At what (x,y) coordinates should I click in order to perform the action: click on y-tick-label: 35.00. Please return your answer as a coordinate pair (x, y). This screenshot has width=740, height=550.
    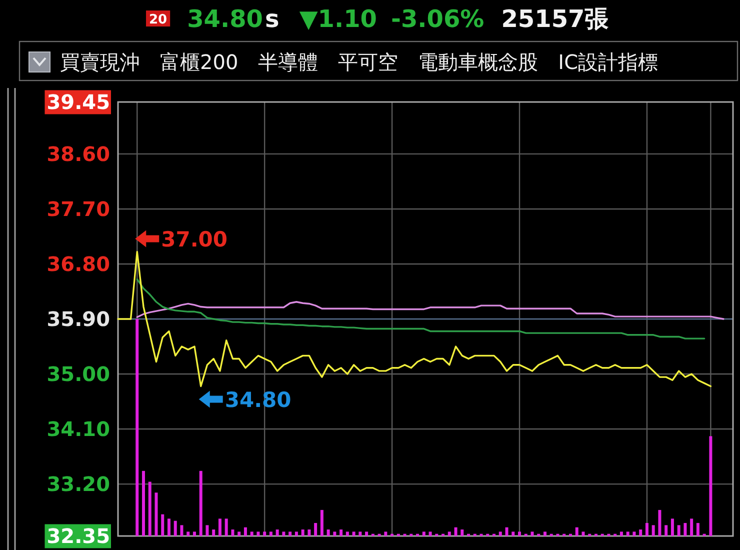
    Looking at the image, I should click on (78, 374).